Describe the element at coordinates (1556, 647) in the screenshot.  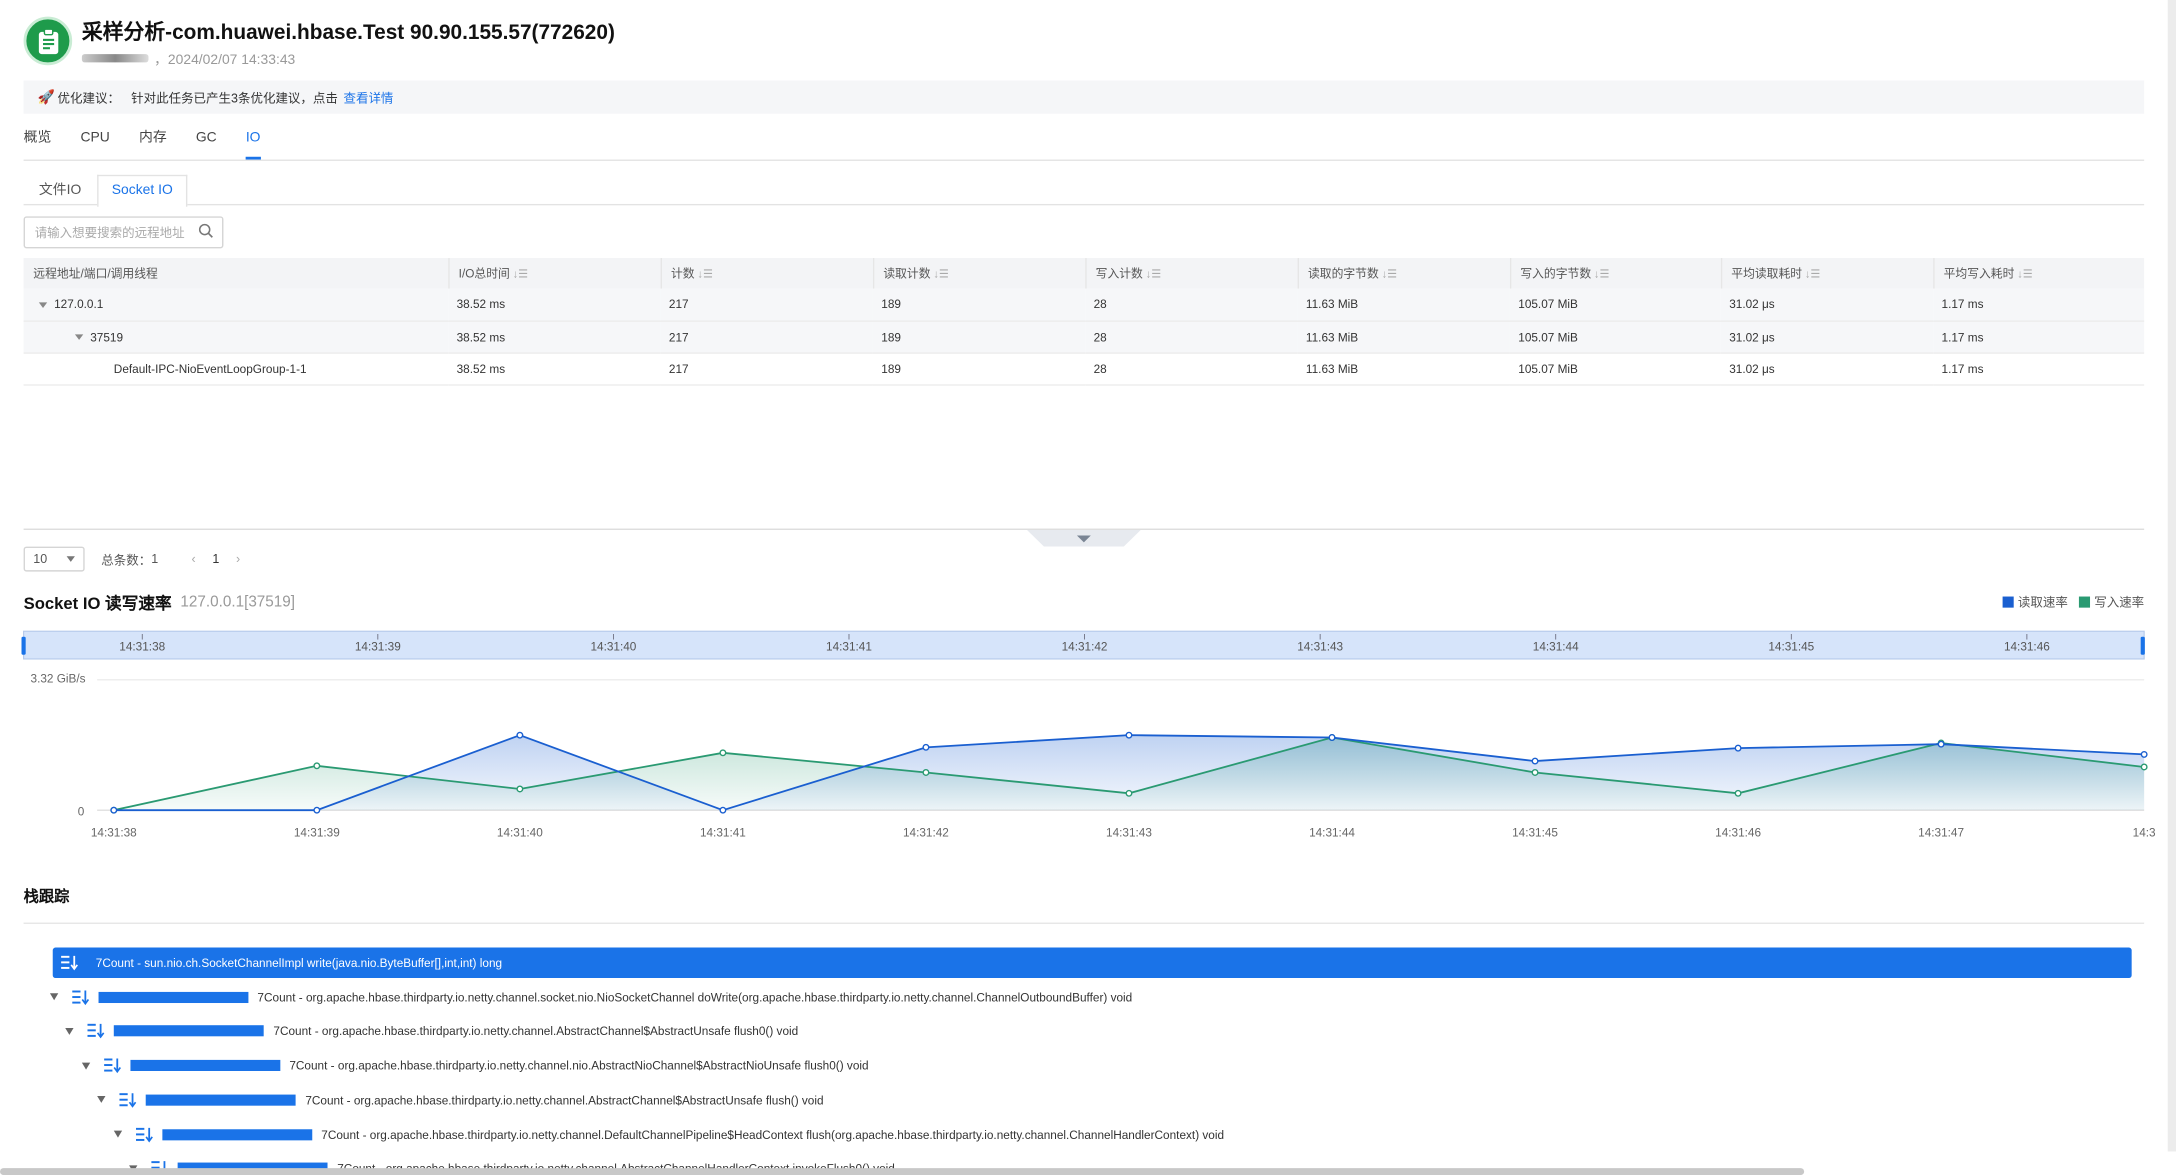
I see `brush-tick-label: 14:31:44` at that location.